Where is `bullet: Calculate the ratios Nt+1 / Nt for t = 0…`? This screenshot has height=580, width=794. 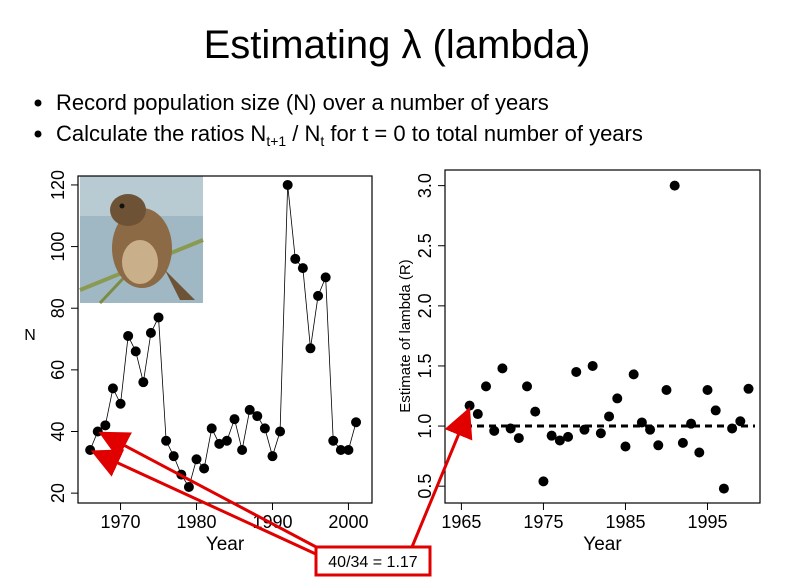
bullet: Calculate the ratios Nt+1 / Nt for t = 0… is located at coordinates (349, 135).